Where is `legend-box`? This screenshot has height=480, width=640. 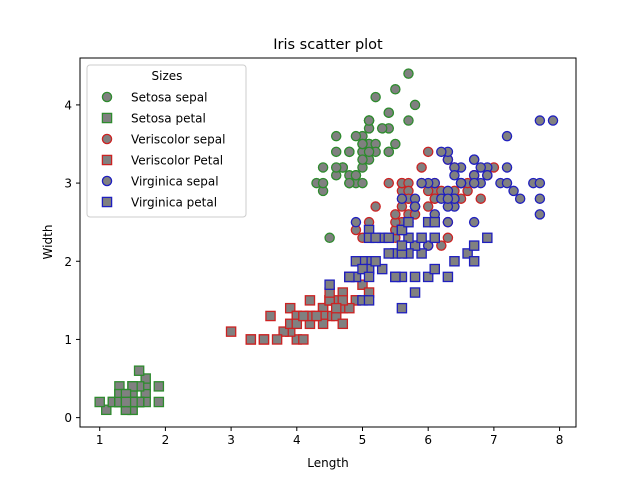 legend-box is located at coordinates (166, 141).